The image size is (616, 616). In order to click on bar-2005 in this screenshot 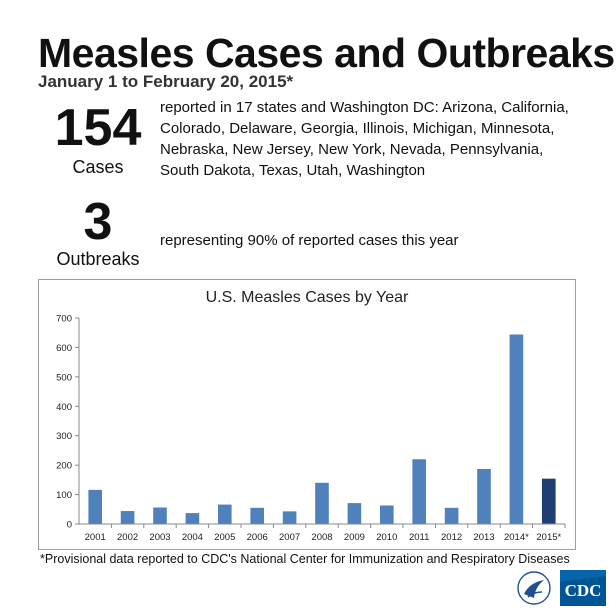, I will do `click(224, 514)`.